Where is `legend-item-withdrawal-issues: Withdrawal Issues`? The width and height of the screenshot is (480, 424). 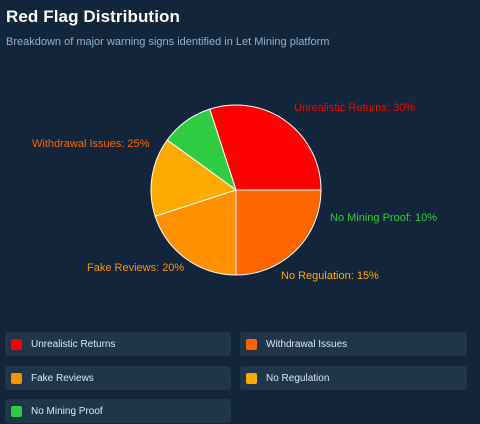 legend-item-withdrawal-issues: Withdrawal Issues is located at coordinates (353, 344).